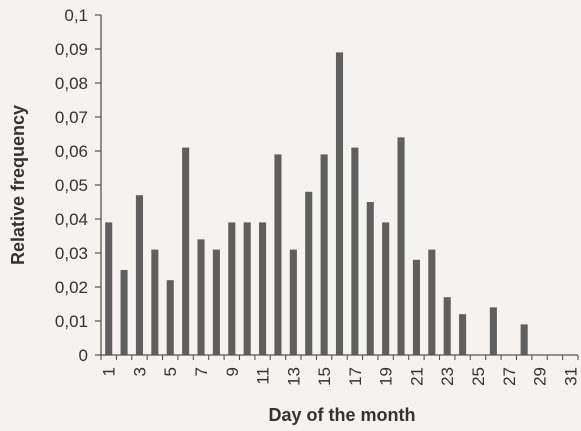 Image resolution: width=581 pixels, height=431 pixels. Describe the element at coordinates (263, 376) in the screenshot. I see `x-tick-label: 11` at that location.